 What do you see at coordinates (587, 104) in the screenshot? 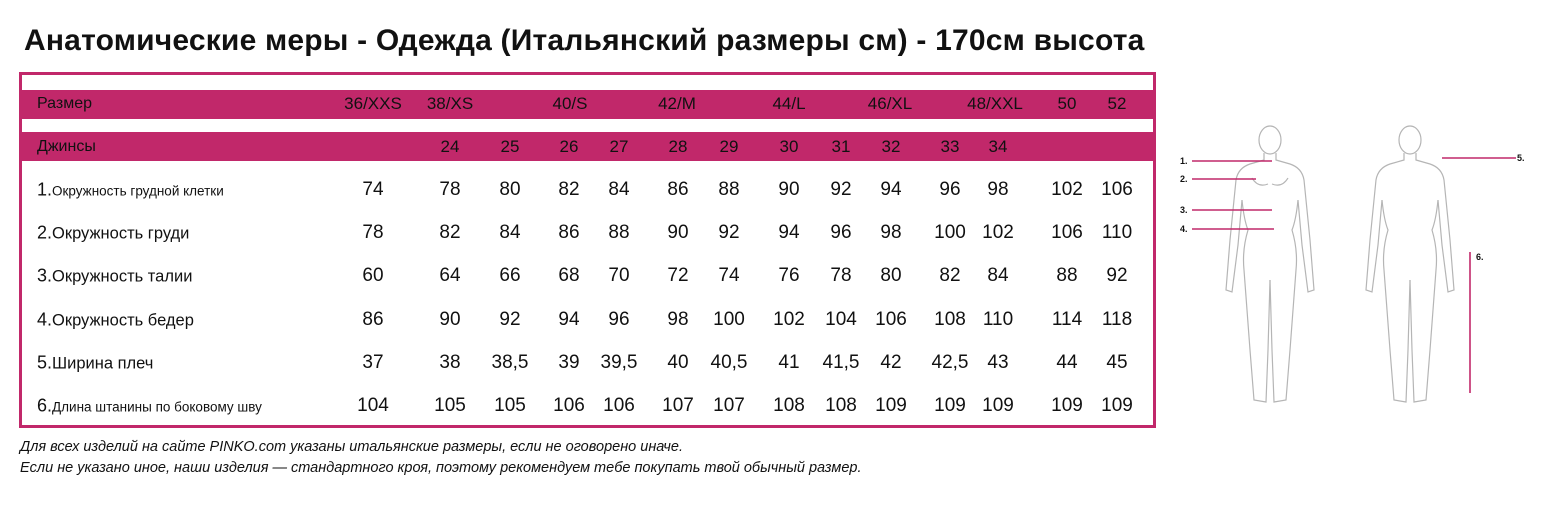
I see `size-header-band` at bounding box center [587, 104].